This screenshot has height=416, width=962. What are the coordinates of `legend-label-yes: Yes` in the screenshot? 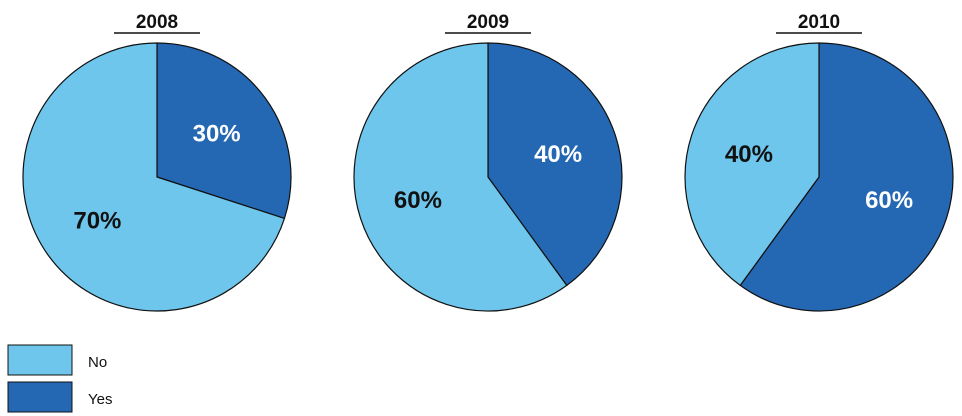 It's located at (100, 399).